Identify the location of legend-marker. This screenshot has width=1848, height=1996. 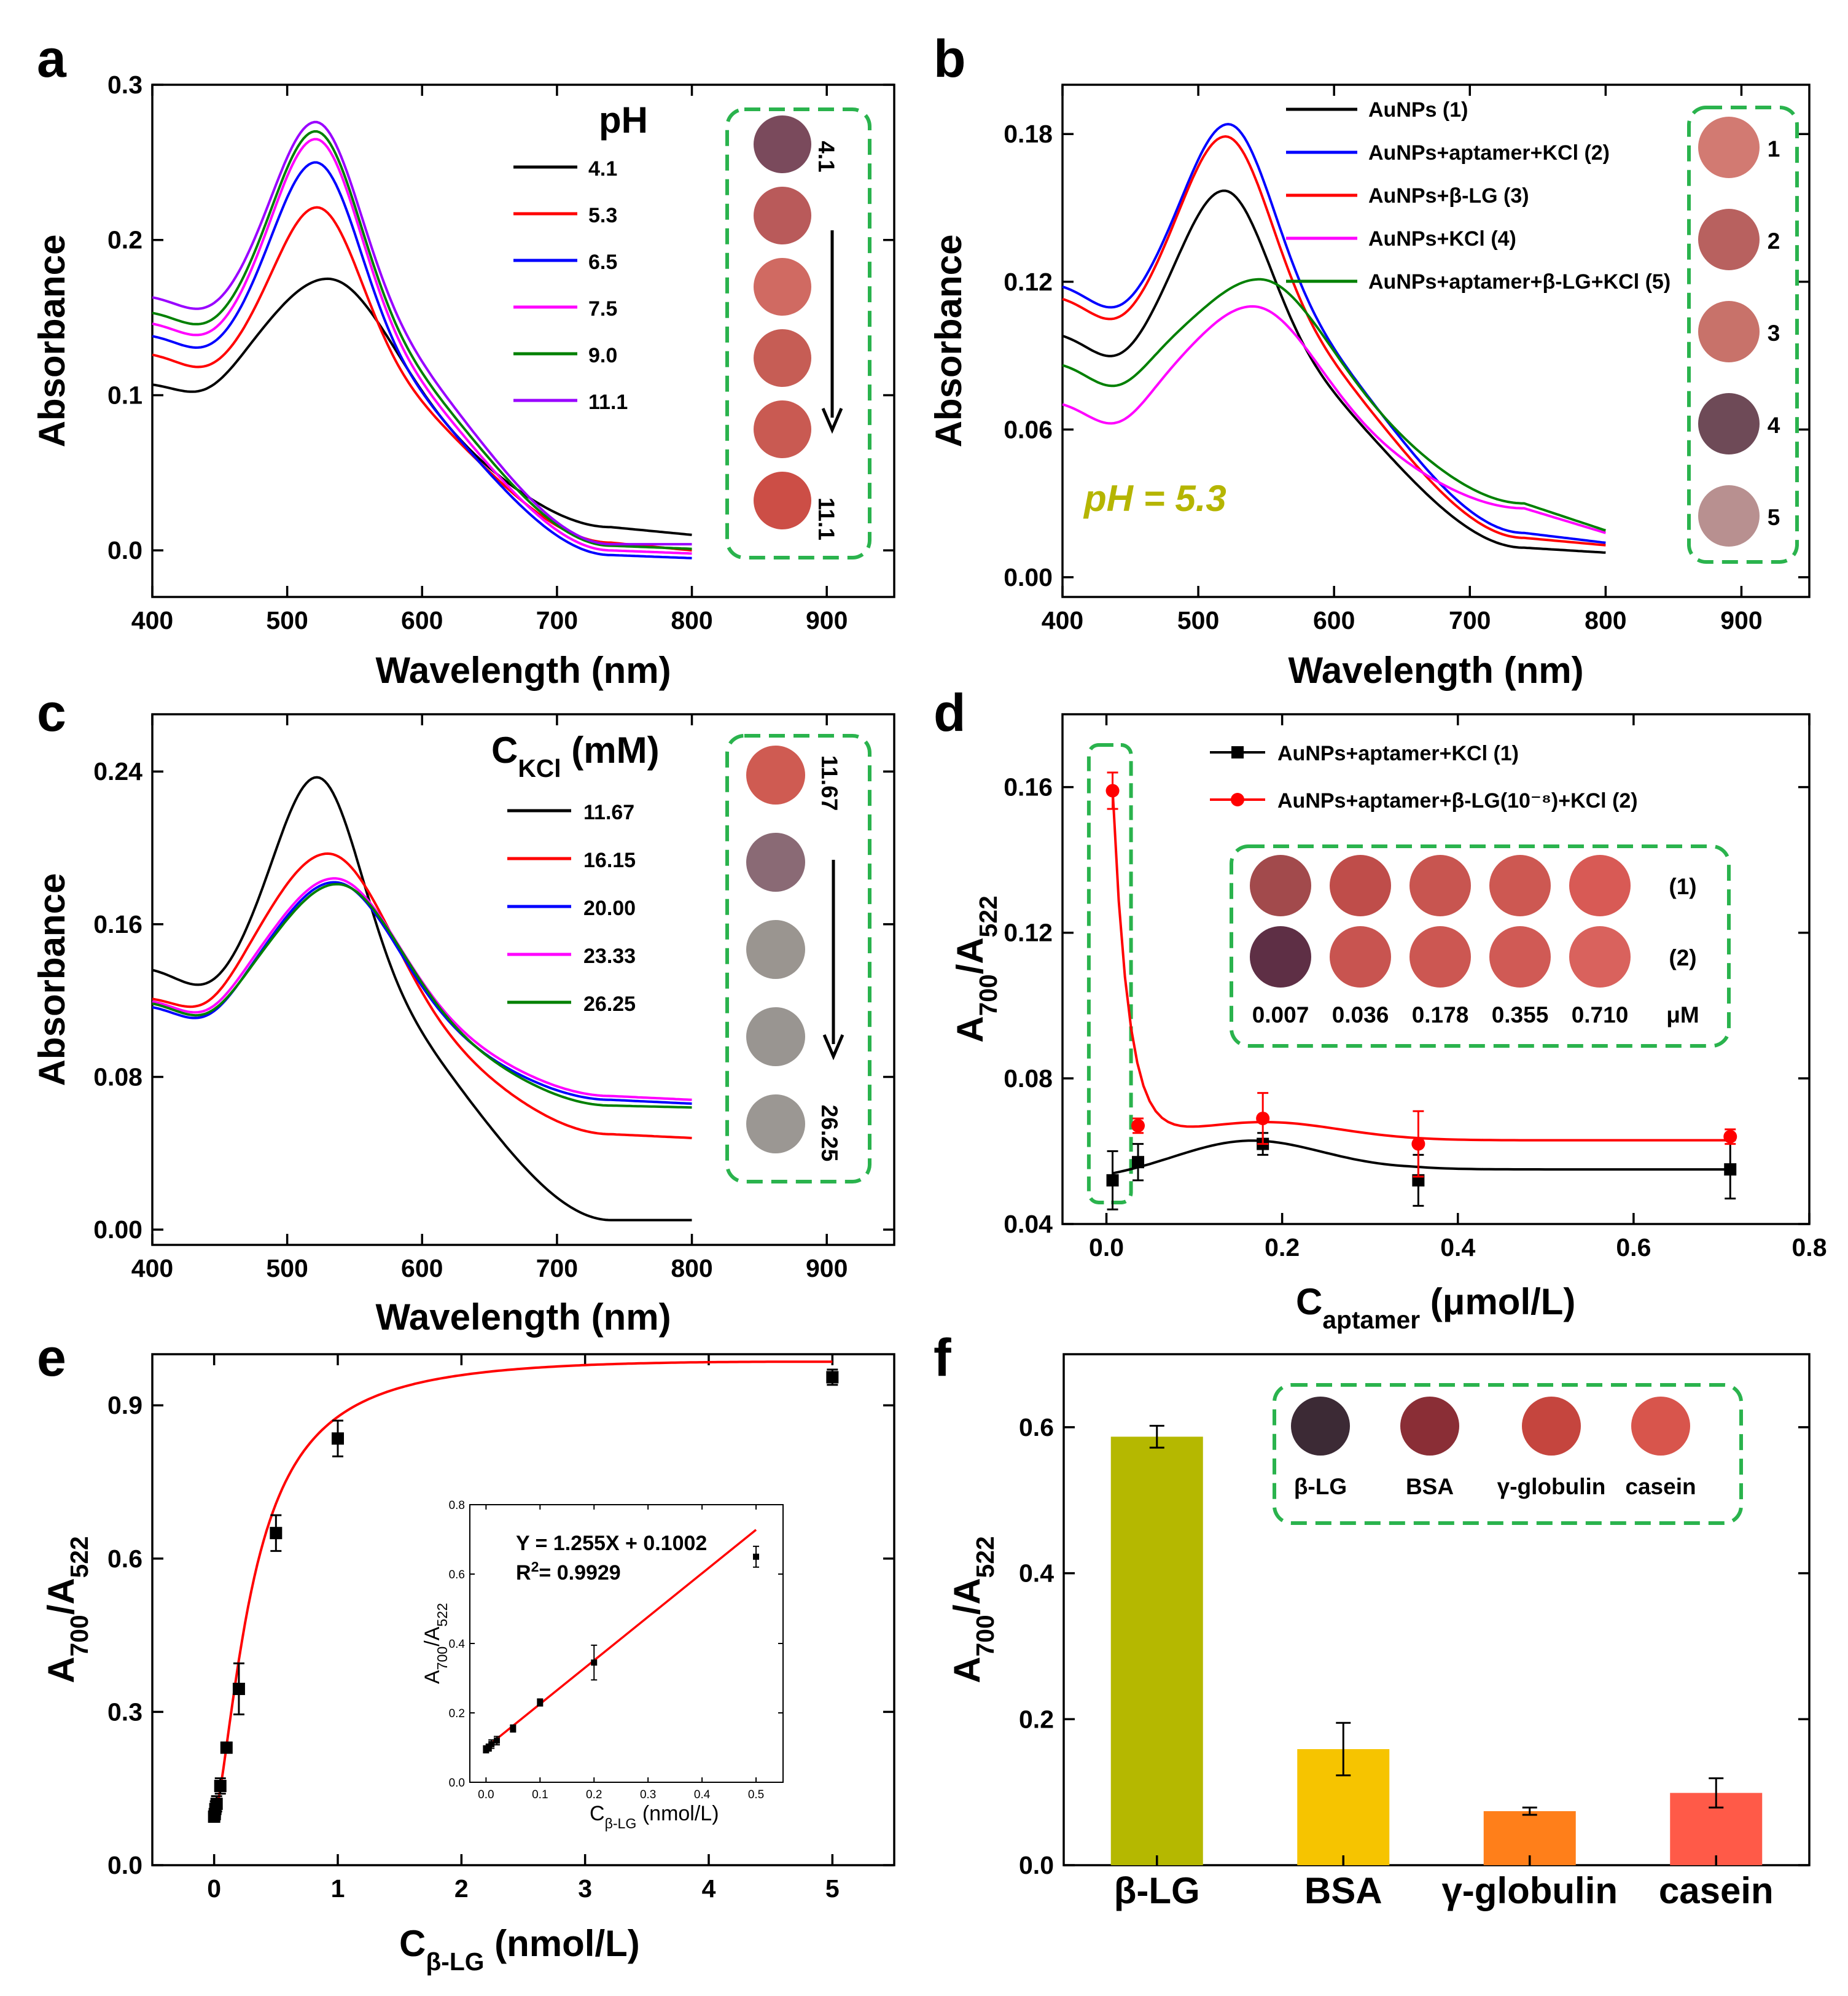
(1237, 752).